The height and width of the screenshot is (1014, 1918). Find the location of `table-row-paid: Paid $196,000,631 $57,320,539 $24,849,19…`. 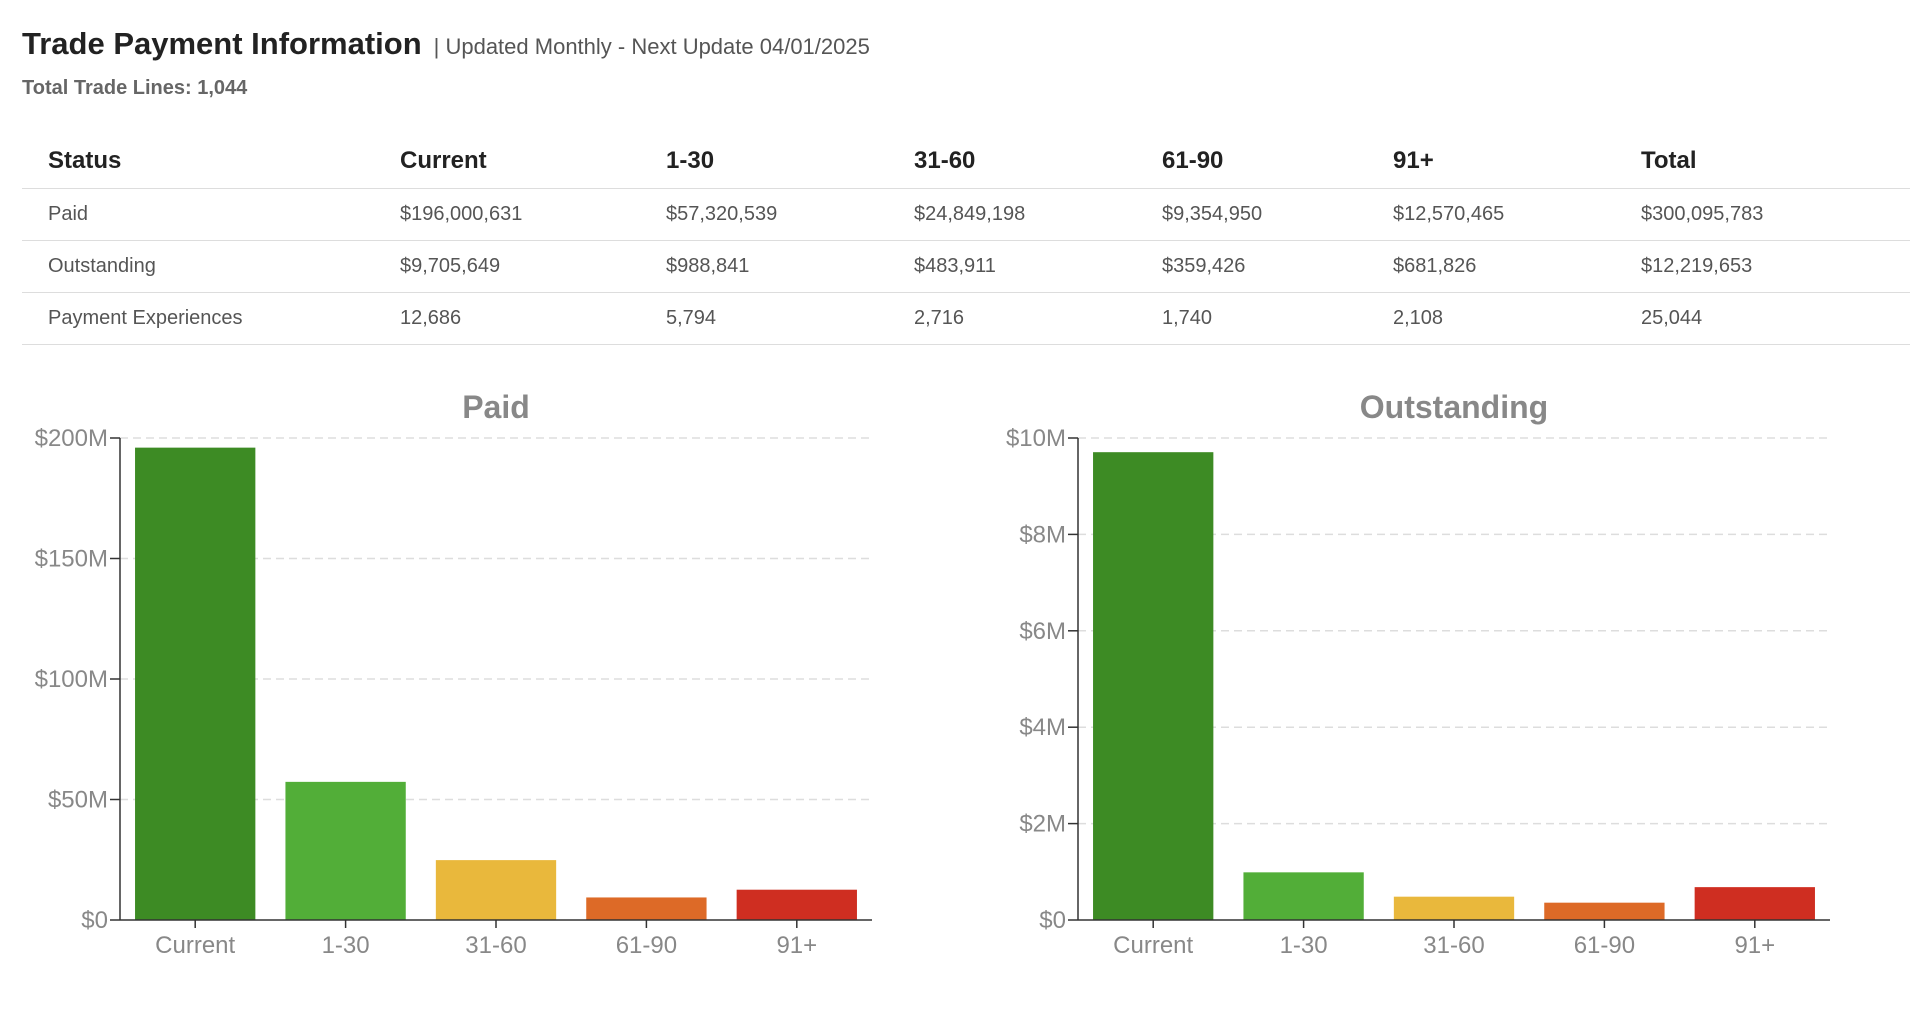

table-row-paid: Paid $196,000,631 $57,320,539 $24,849,19… is located at coordinates (966, 214).